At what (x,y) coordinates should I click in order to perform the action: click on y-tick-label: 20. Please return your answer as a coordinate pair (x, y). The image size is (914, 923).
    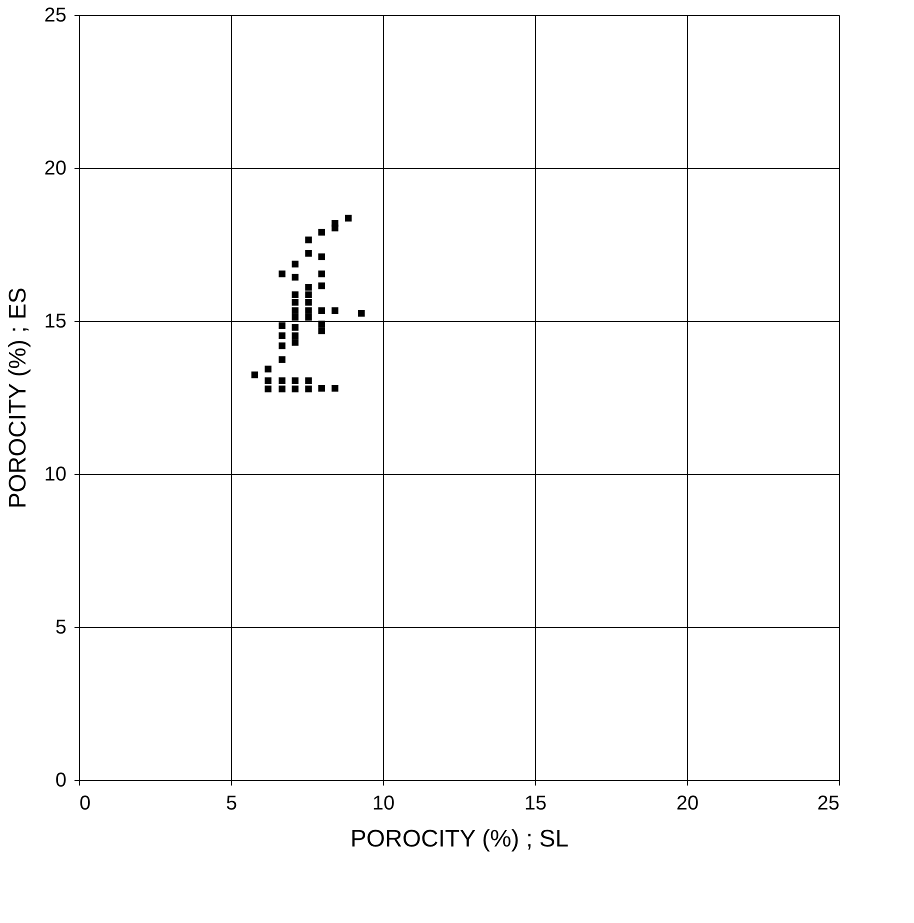
    Looking at the image, I should click on (55, 169).